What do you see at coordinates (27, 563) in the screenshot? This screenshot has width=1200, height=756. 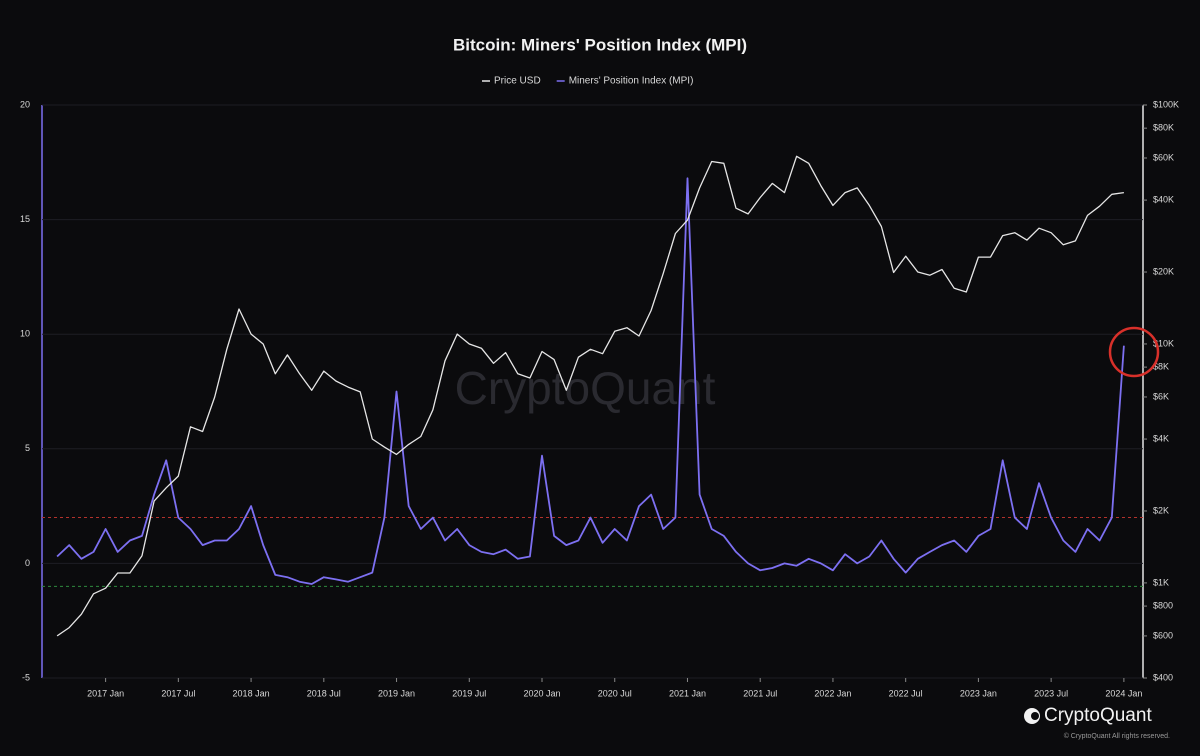 I see `y-tick-label: 0` at bounding box center [27, 563].